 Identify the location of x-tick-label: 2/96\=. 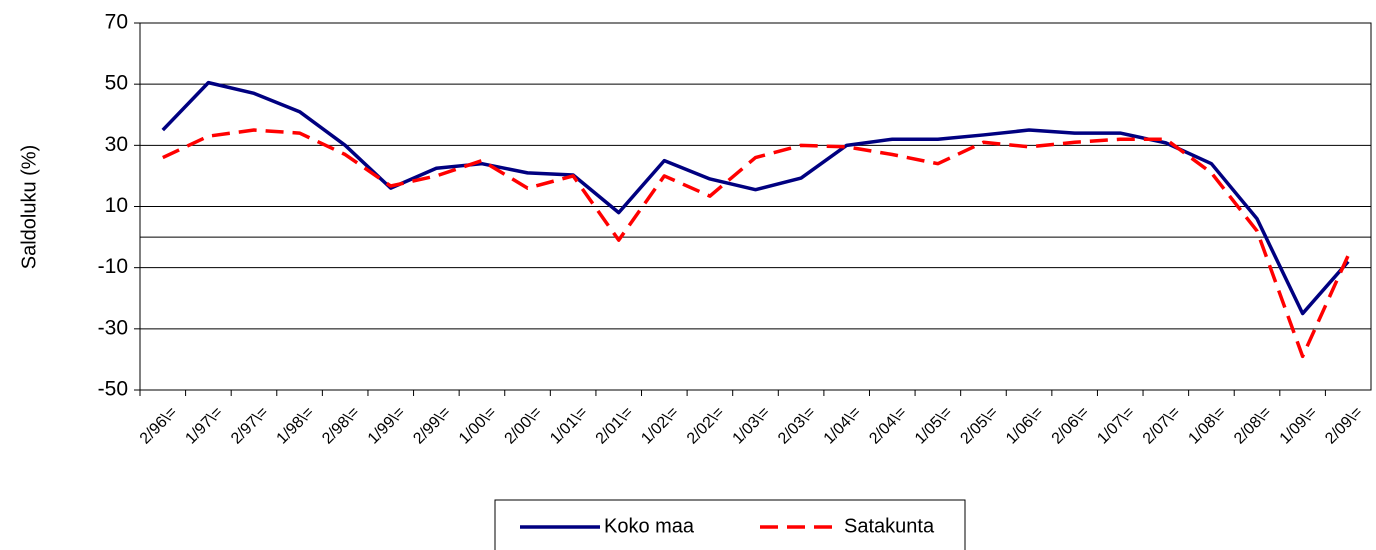
(159, 426).